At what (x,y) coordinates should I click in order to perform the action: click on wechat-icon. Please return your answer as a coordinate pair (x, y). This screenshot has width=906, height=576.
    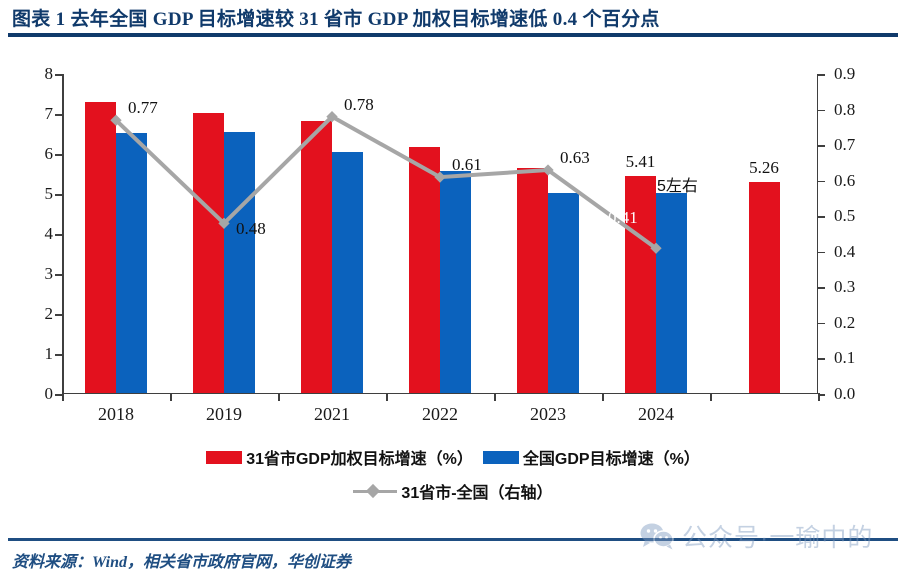
    Looking at the image, I should click on (657, 536).